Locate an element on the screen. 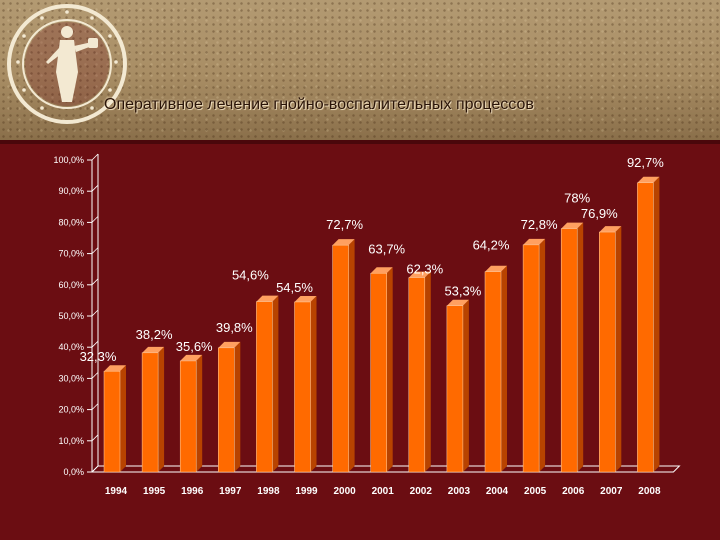 The width and height of the screenshot is (720, 540). x-tick-label: 1994 is located at coordinates (116, 491).